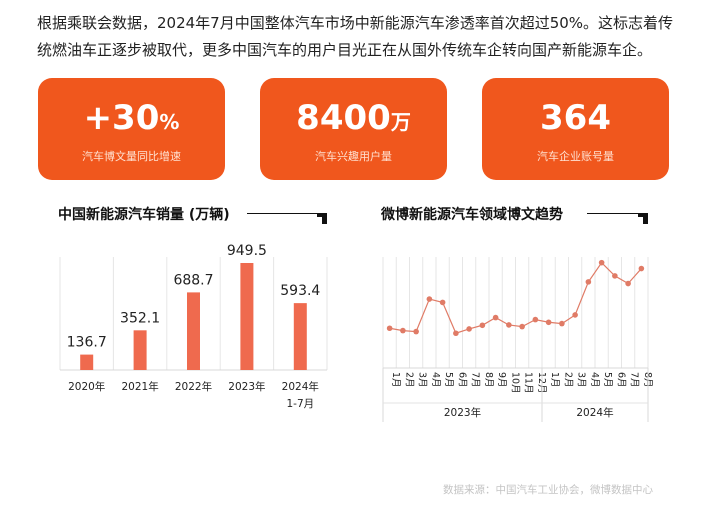  I want to click on stat-card-interest-users: 8400万 汽车兴趣用户量, so click(353, 129).